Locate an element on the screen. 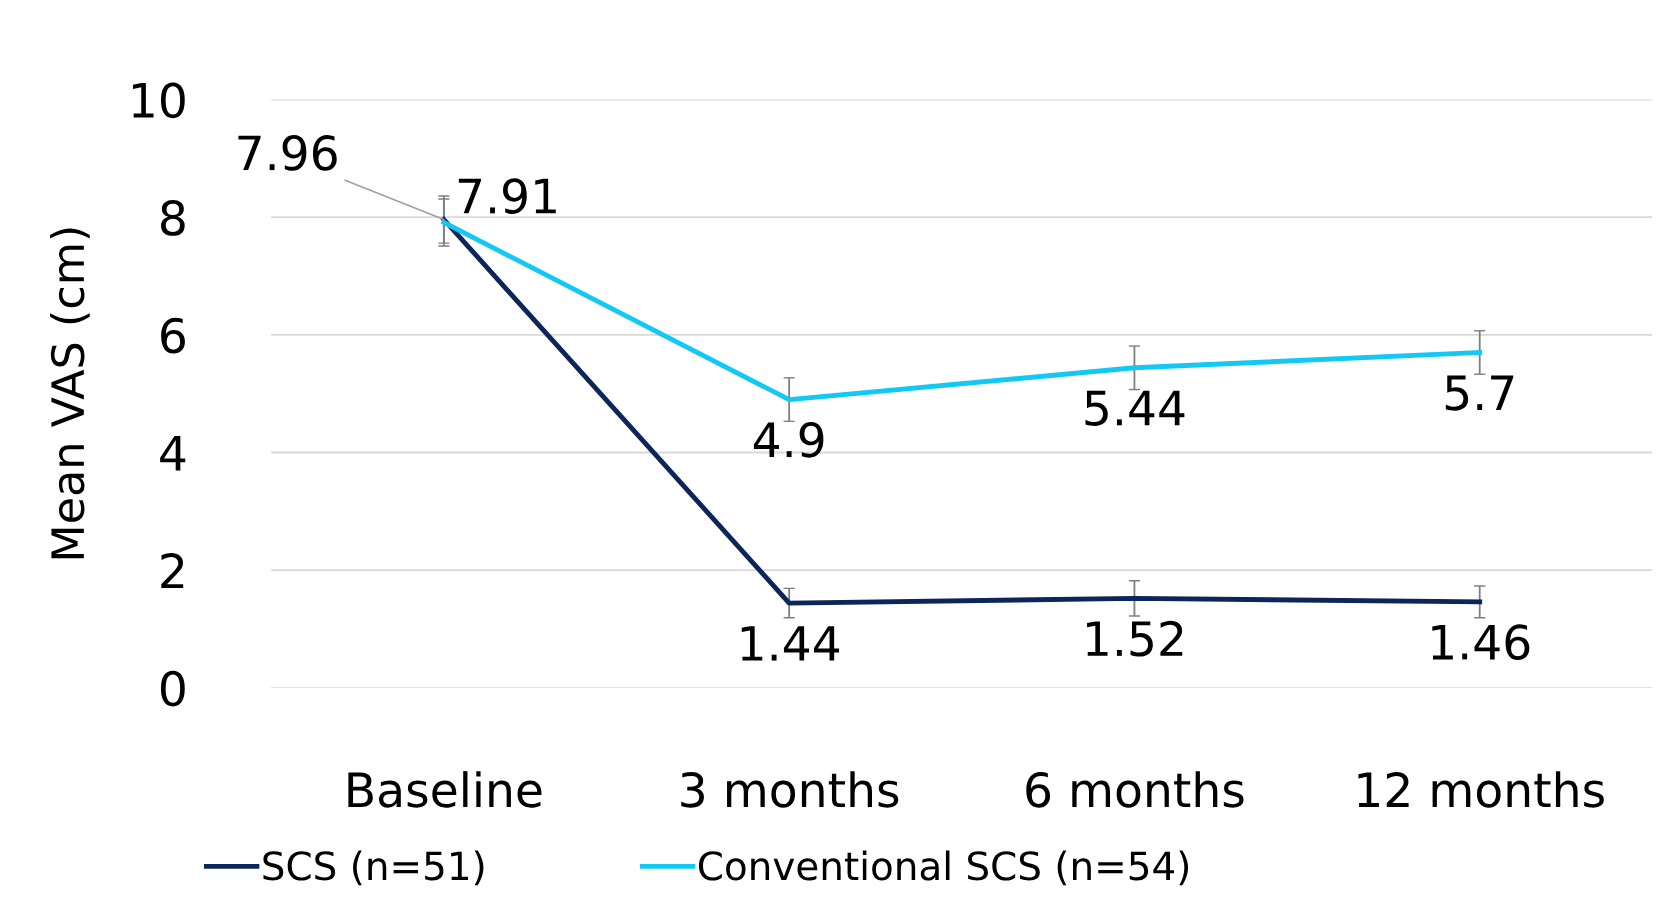  y-tick-label: 4 is located at coordinates (173, 453).